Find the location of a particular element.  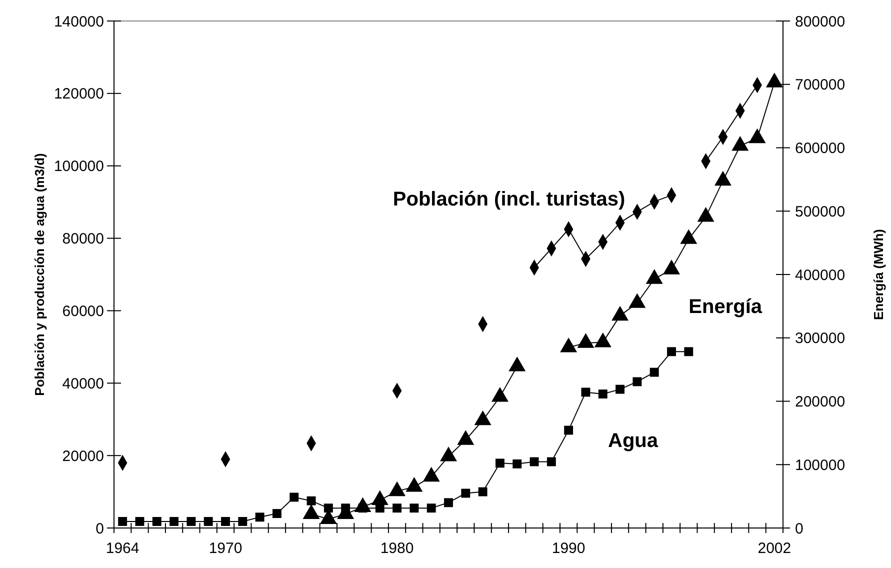

y-tick-label: 40000 is located at coordinates (83, 383).